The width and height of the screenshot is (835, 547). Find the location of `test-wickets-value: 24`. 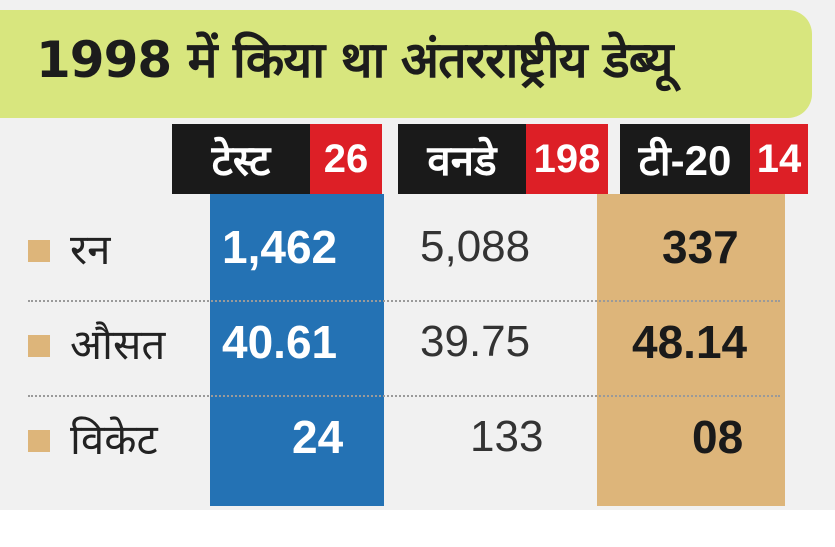

test-wickets-value: 24 is located at coordinates (318, 437).